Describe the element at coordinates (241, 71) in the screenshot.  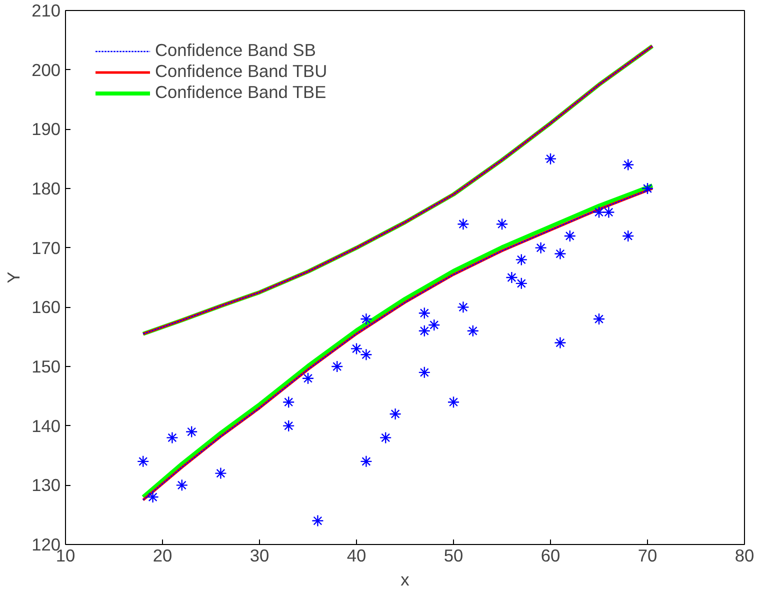
I see `legend-label: Confidence Band TBU` at that location.